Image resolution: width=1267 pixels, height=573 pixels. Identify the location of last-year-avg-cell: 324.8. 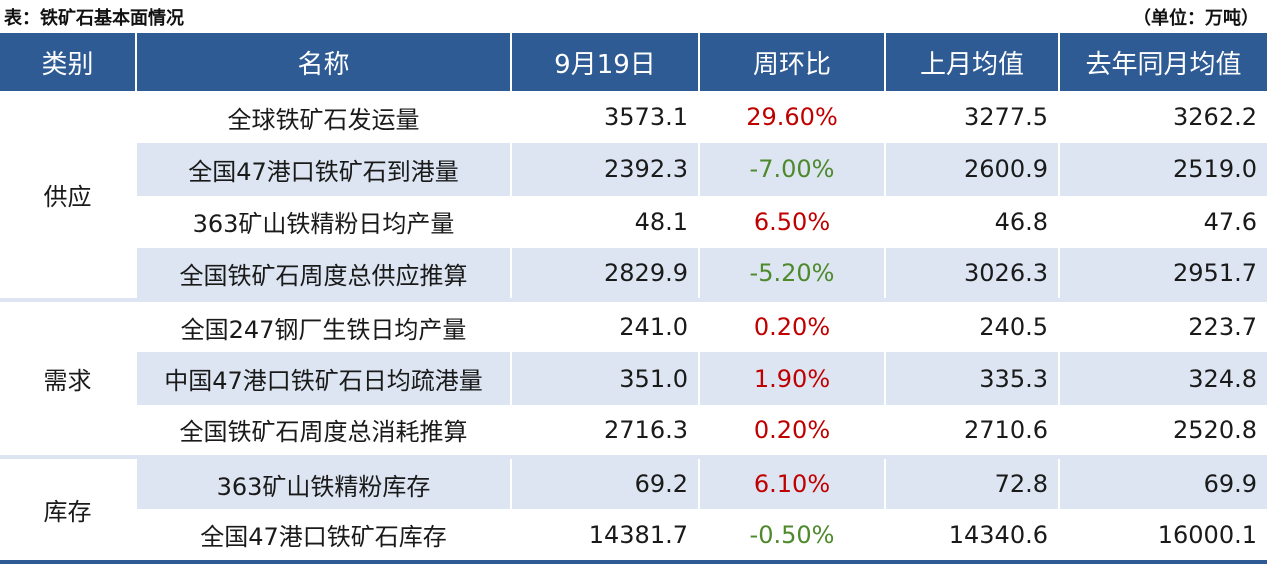
(1163, 378).